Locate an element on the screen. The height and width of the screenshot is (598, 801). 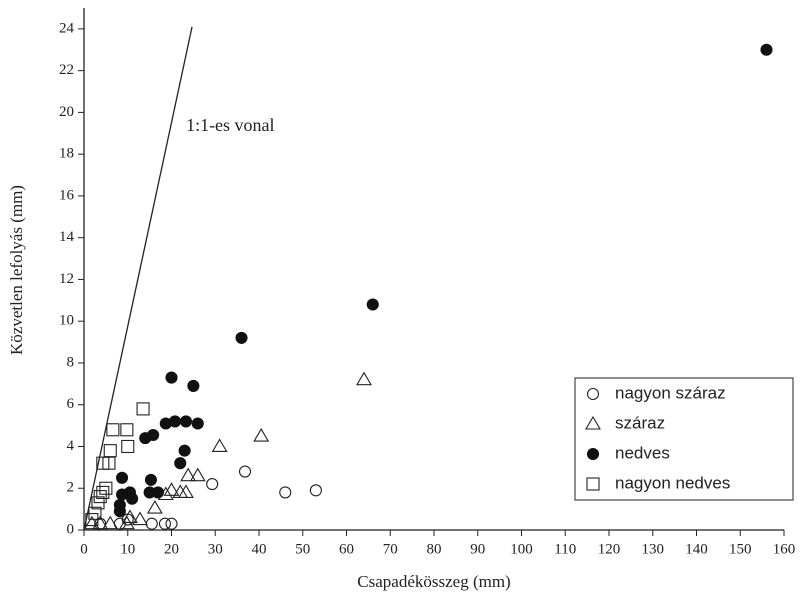
legend-label: száraz is located at coordinates (640, 422).